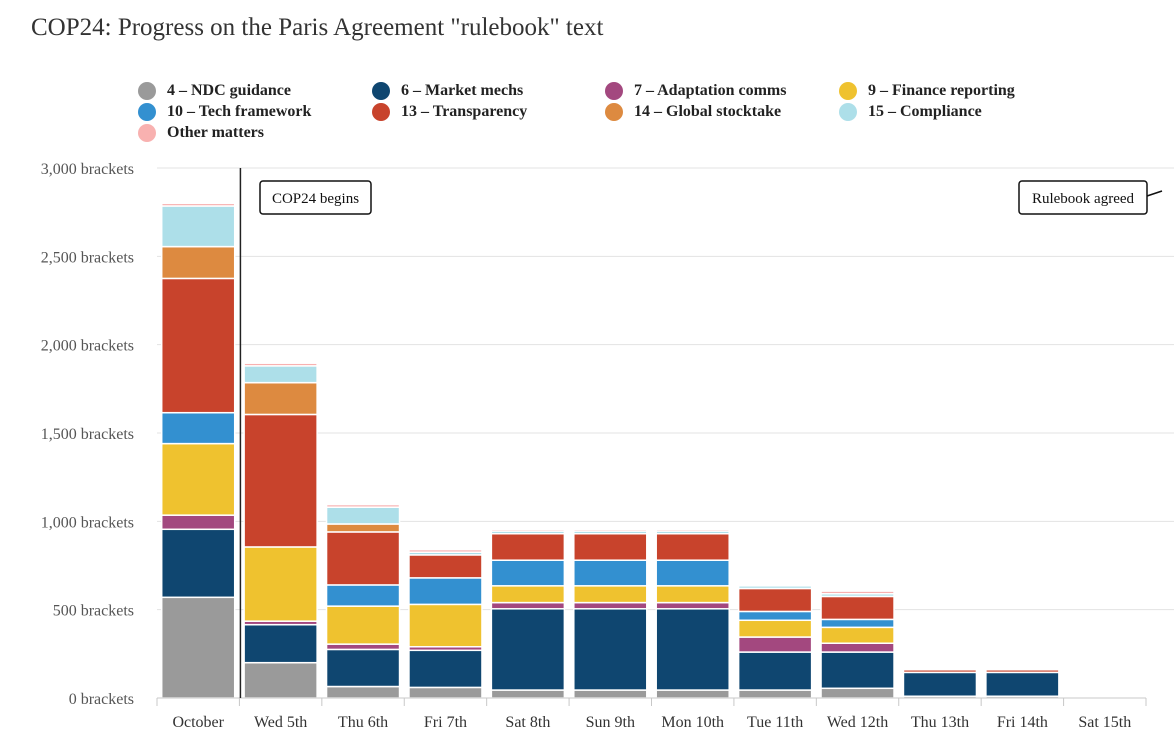 The image size is (1174, 744). I want to click on x-tick-label: Sun 9th, so click(610, 722).